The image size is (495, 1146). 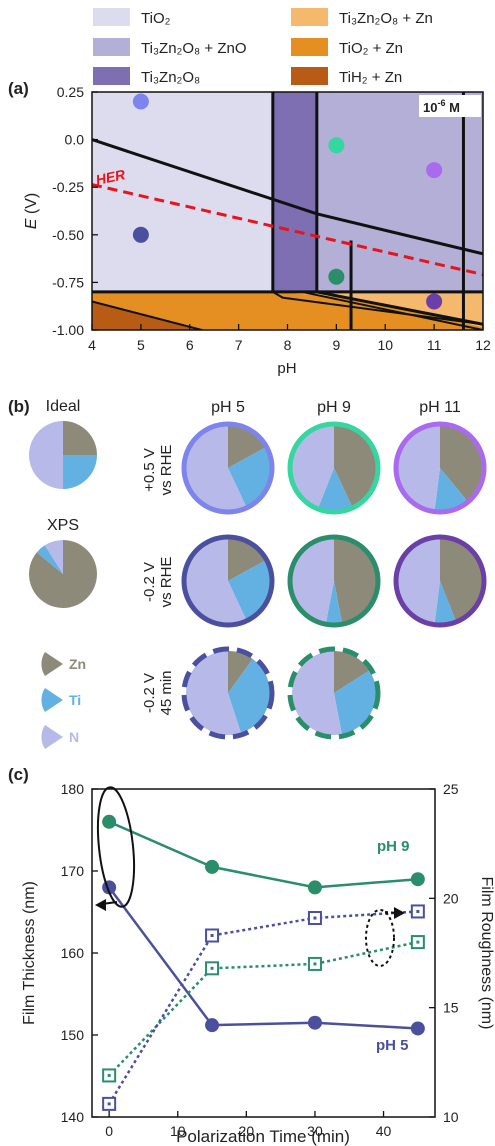 I want to click on legend-label: TiO₂ + Zn, so click(x=371, y=48).